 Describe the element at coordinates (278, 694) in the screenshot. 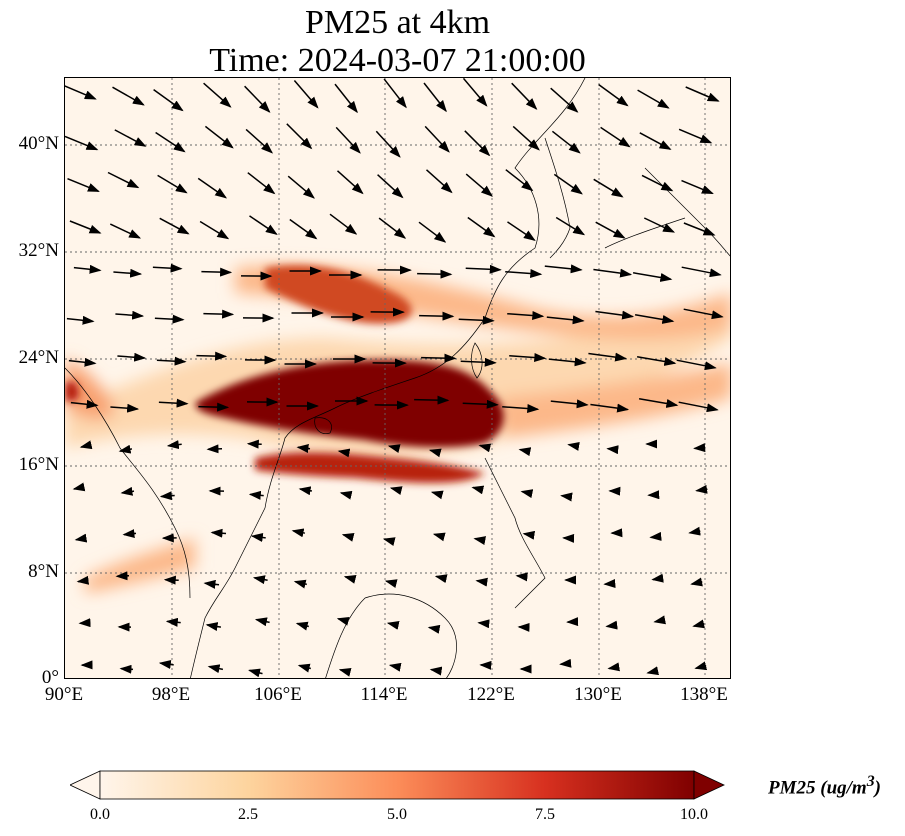

I see `lon-tick-106E: 106°E` at that location.